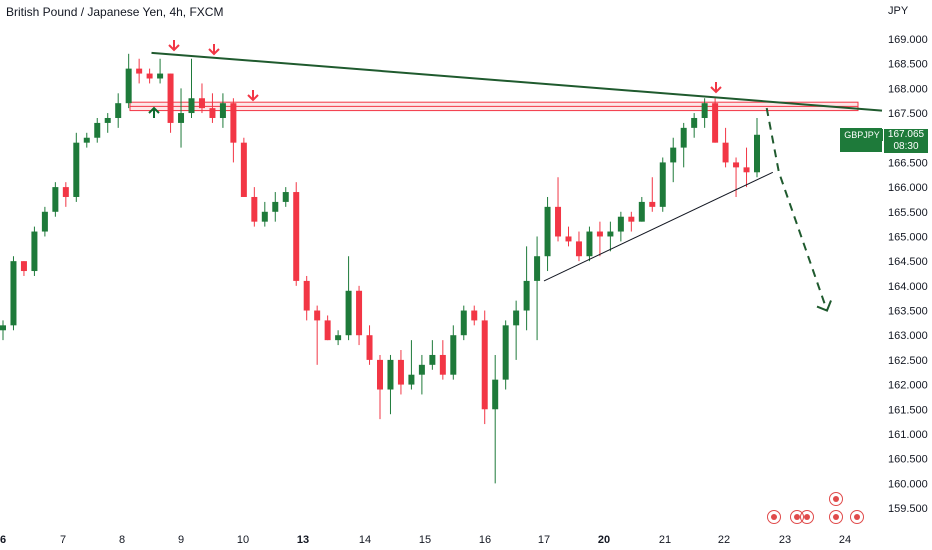 Image resolution: width=932 pixels, height=550 pixels. I want to click on ascending-trendline, so click(658, 226).